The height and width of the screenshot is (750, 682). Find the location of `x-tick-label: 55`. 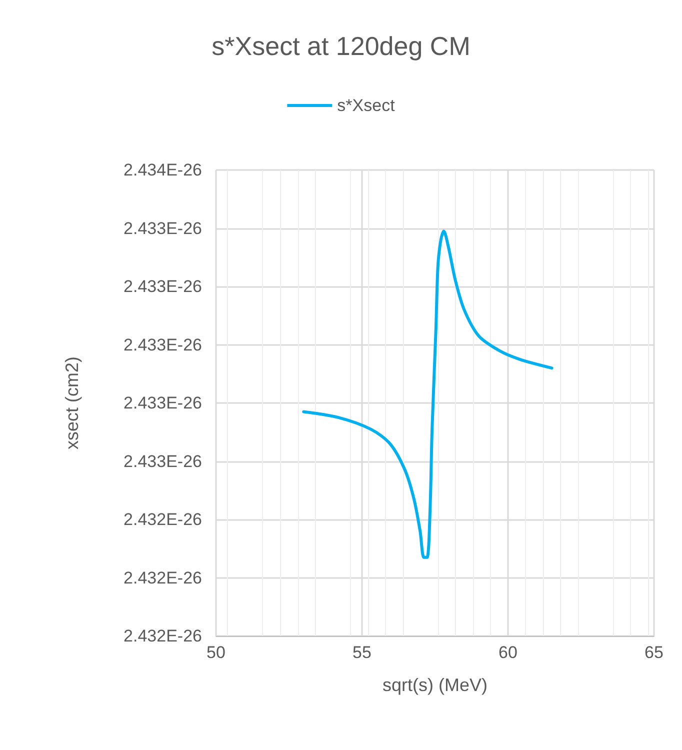

x-tick-label: 55 is located at coordinates (362, 652).